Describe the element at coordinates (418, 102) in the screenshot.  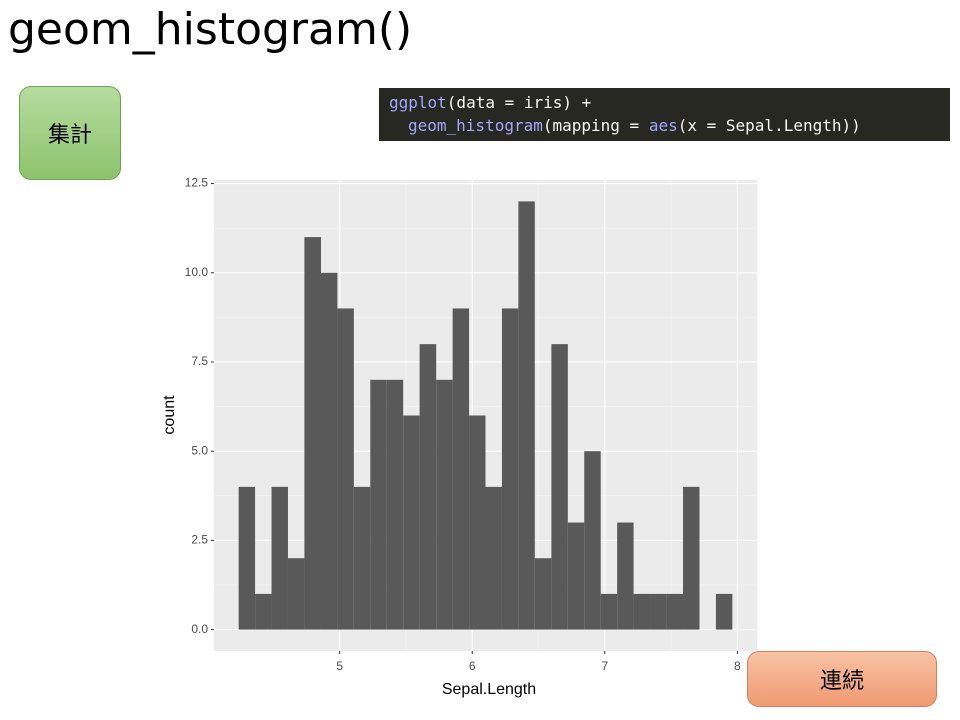
I see `code-token: ggplot` at that location.